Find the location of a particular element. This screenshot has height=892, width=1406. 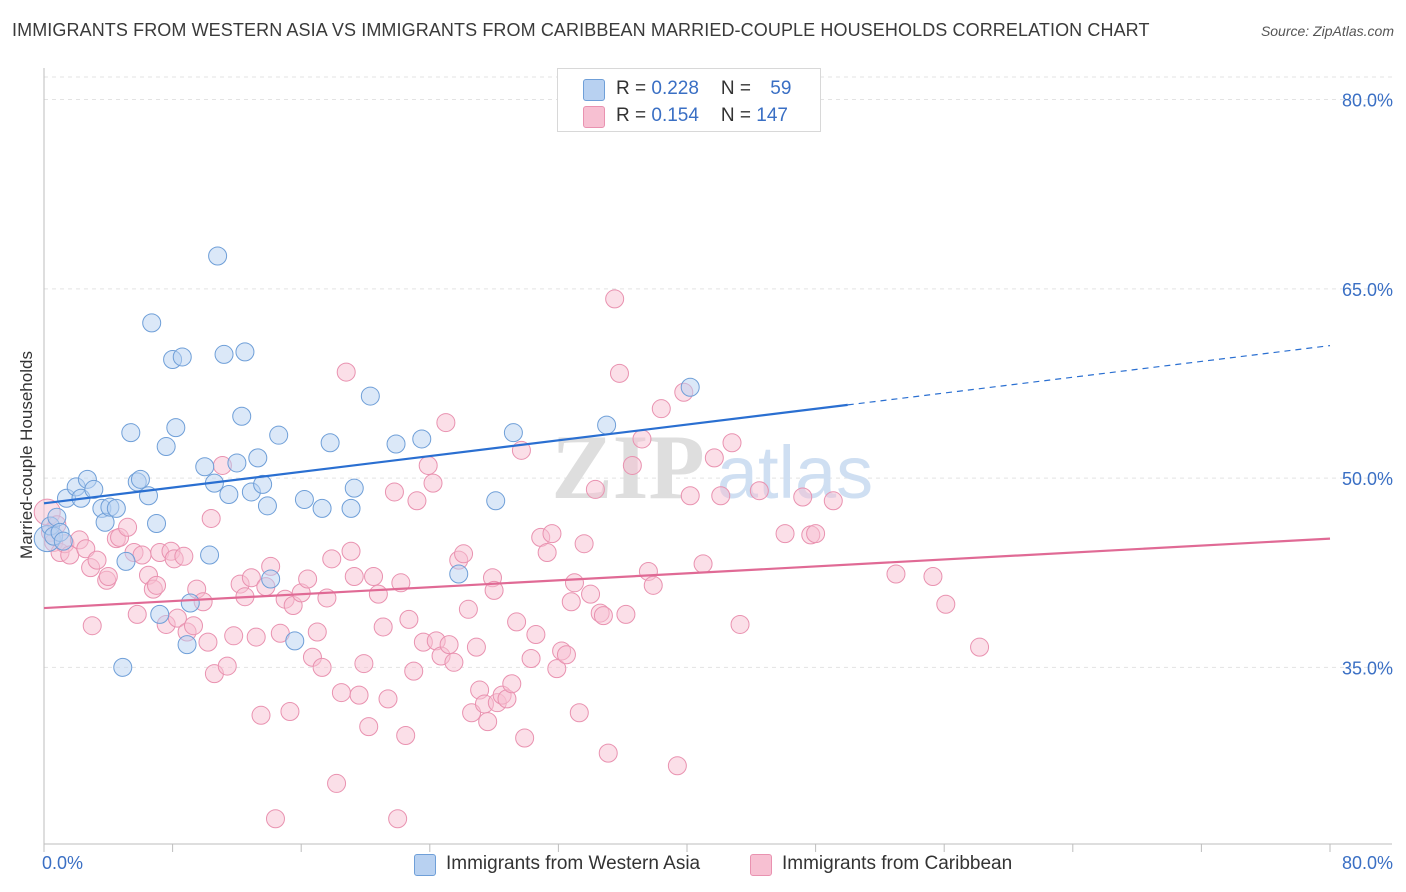

legend-r-label: R = is located at coordinates (634, 115).